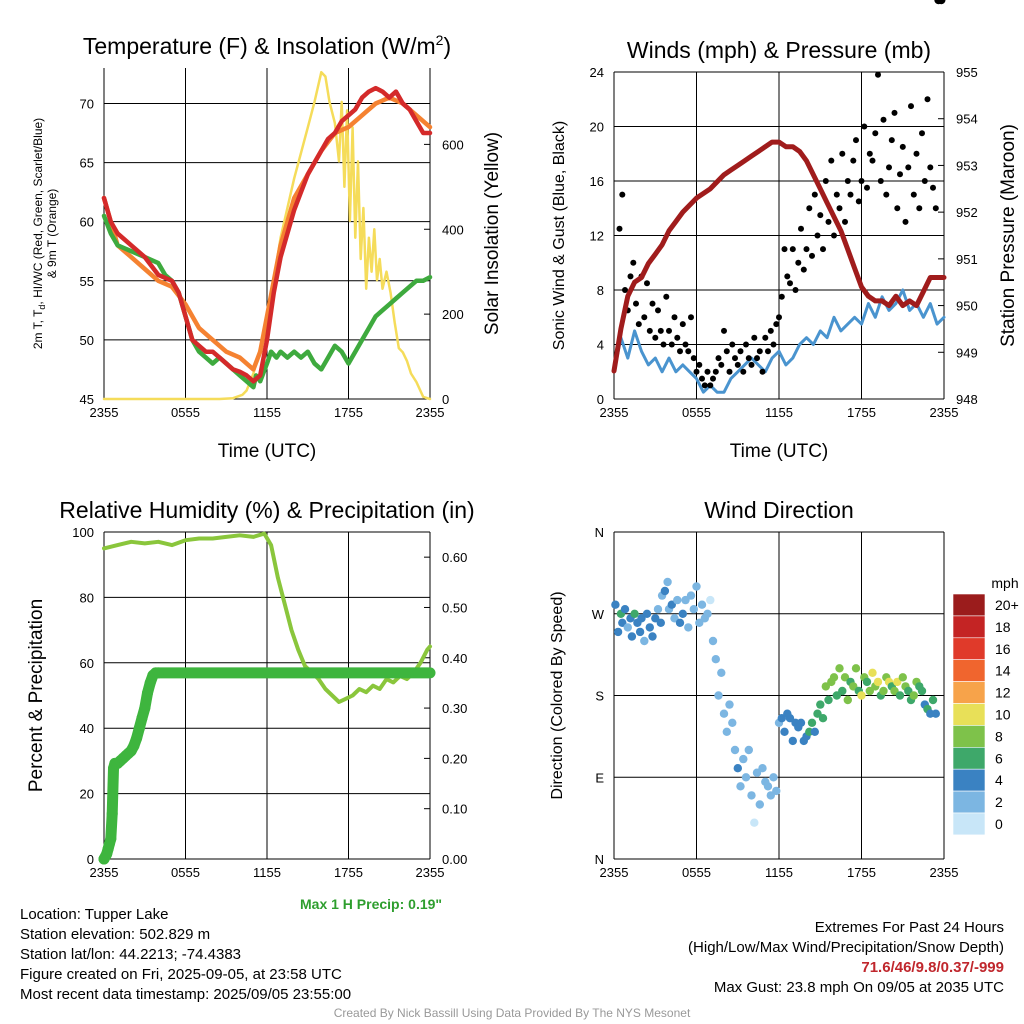  What do you see at coordinates (599, 859) in the screenshot?
I see `y-tick-label: N` at bounding box center [599, 859].